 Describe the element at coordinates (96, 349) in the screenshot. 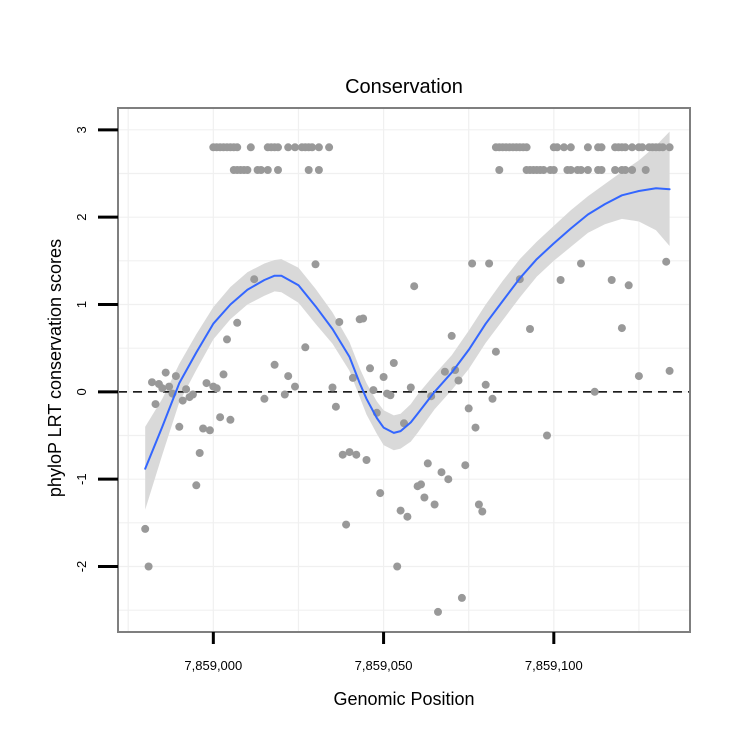

I see `y-axis-ticks: -2 -1 0 1 2 3` at that location.